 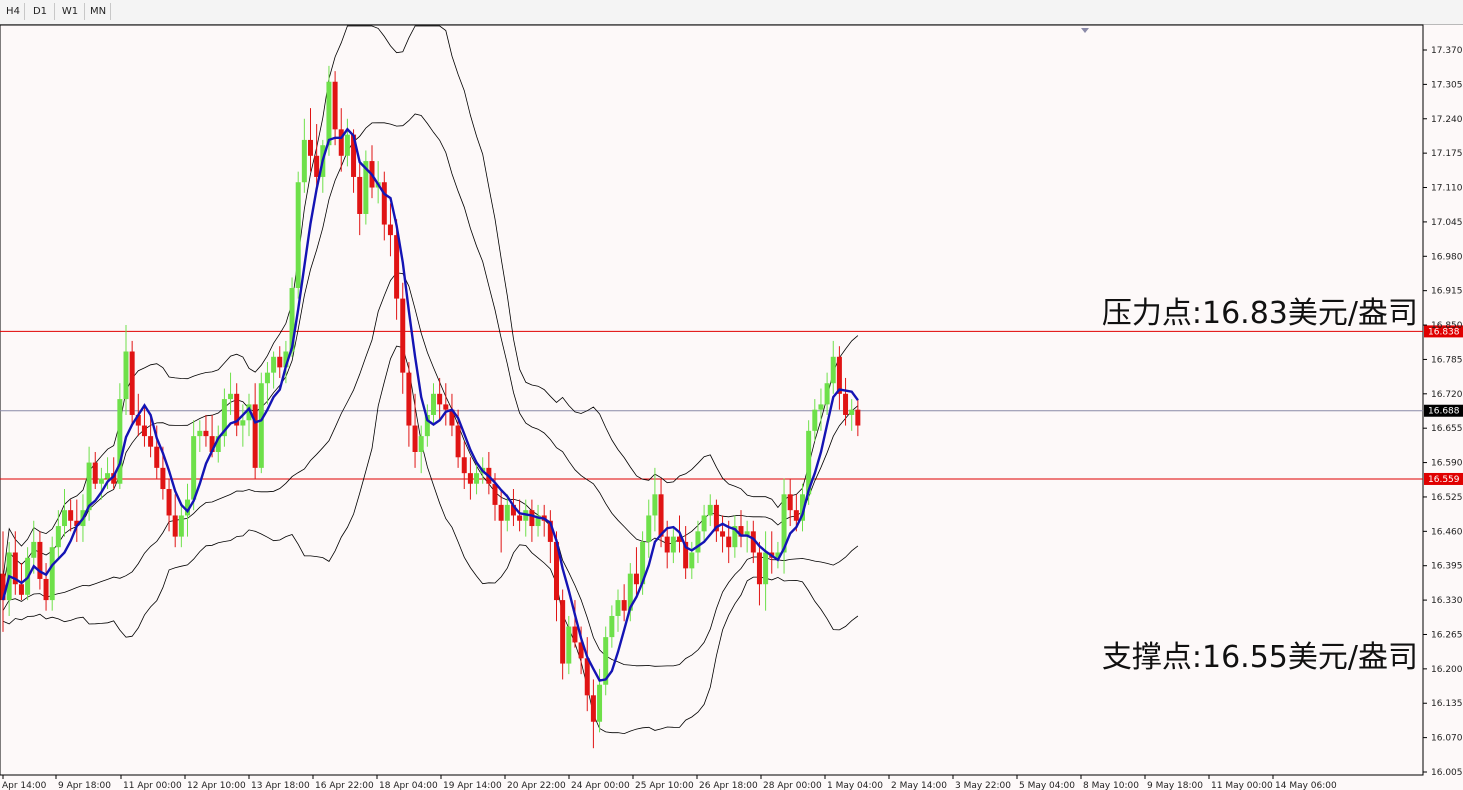 What do you see at coordinates (40, 11) in the screenshot?
I see `timeframe-tab-d1: D1` at bounding box center [40, 11].